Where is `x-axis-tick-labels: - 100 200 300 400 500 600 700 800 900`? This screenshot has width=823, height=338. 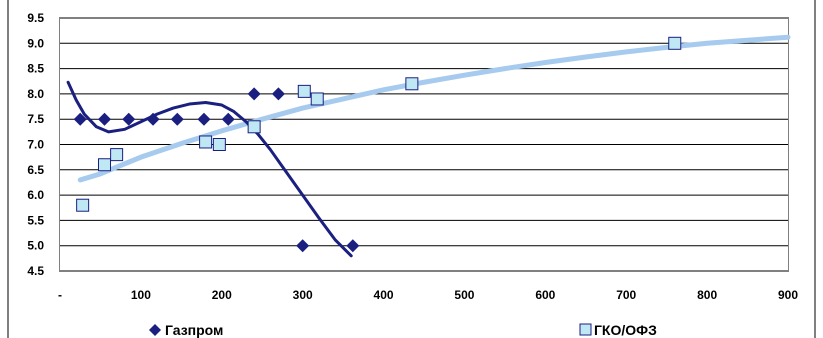
x-axis-tick-labels: - 100 200 300 400 500 600 700 800 900 is located at coordinates (428, 295).